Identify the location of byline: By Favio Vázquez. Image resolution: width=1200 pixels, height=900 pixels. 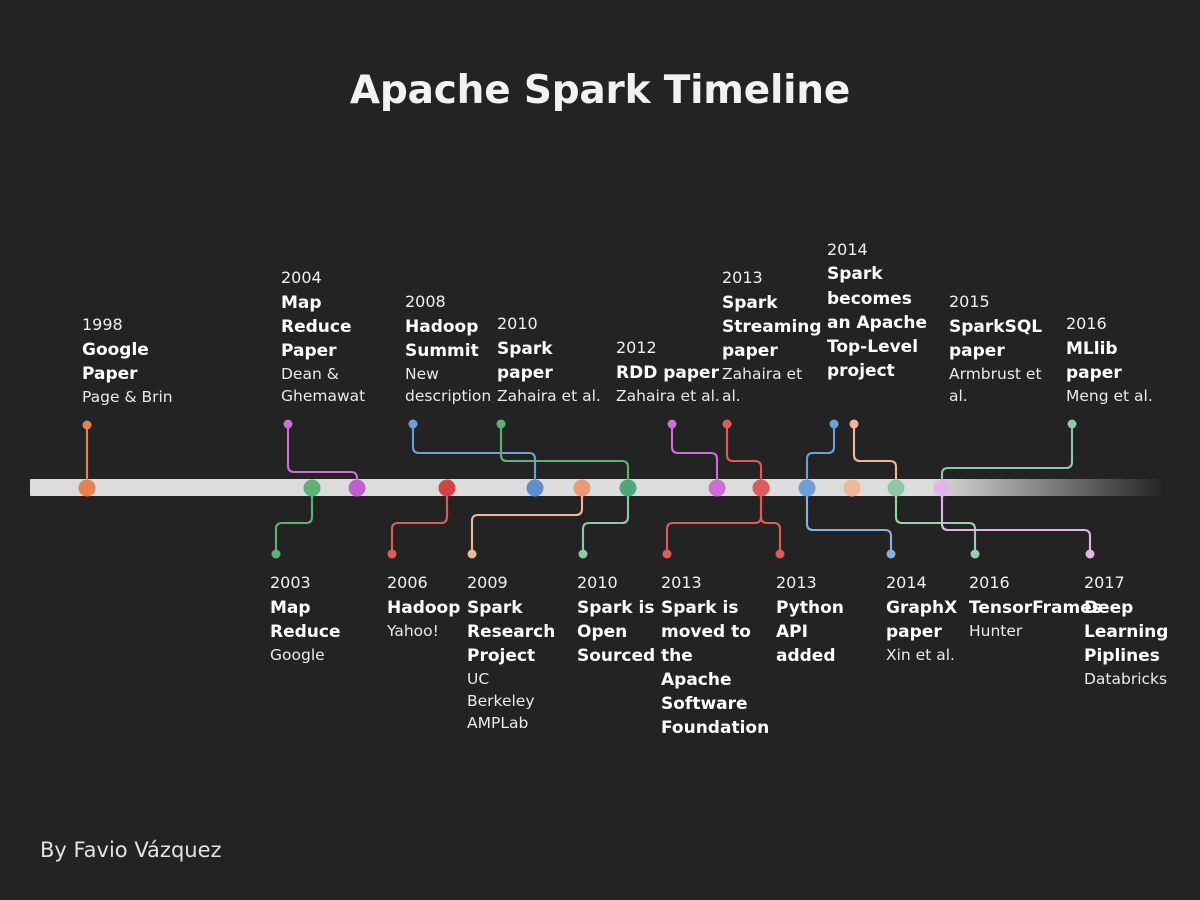
(131, 850).